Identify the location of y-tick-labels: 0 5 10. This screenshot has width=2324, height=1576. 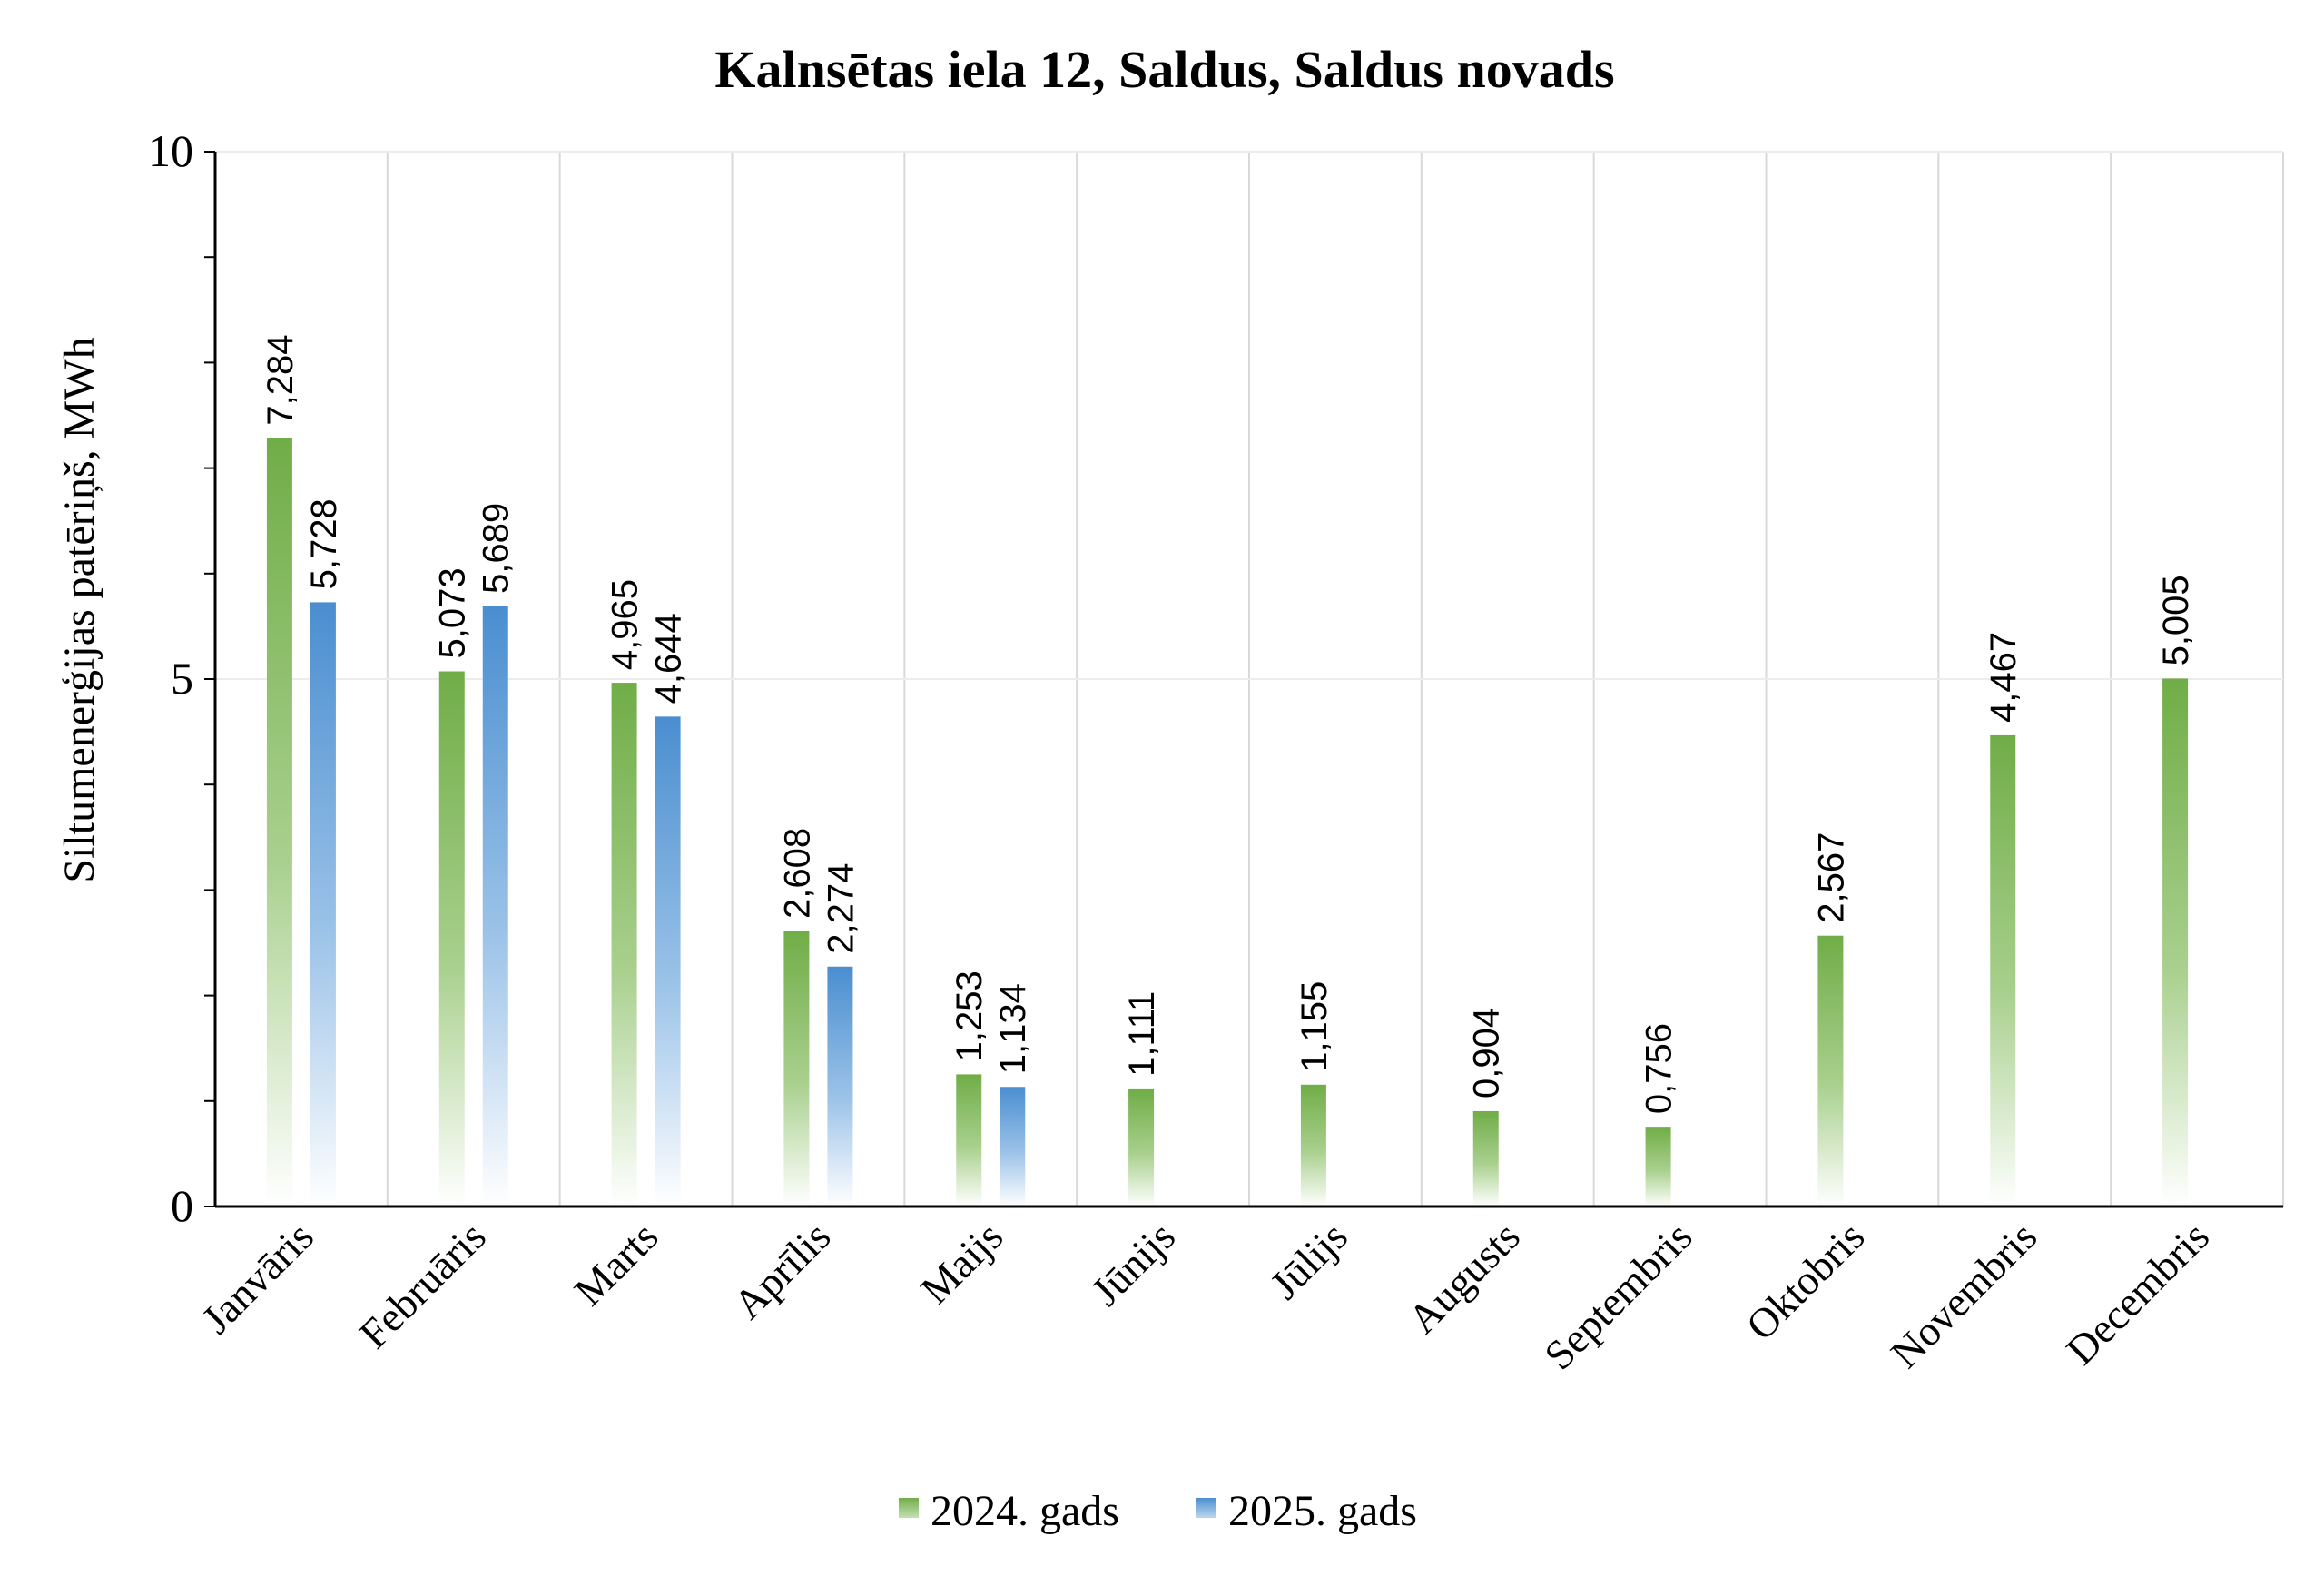
(170, 678).